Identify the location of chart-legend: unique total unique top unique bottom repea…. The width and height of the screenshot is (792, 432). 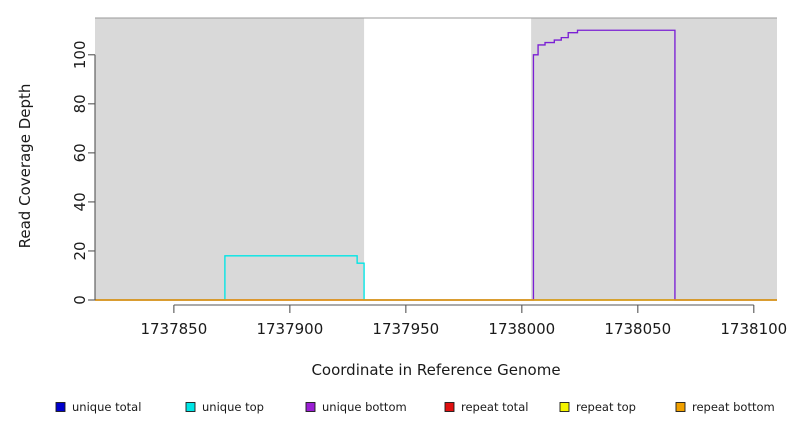
(415, 407).